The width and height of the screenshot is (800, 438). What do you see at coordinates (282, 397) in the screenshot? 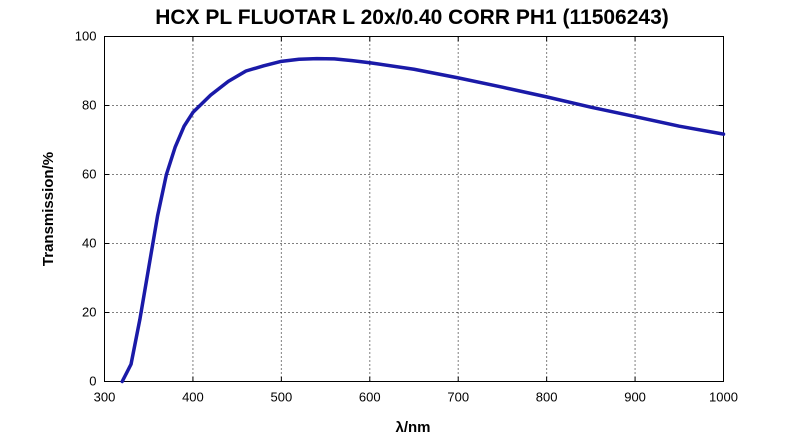
I see `x-tick-label: 500` at bounding box center [282, 397].